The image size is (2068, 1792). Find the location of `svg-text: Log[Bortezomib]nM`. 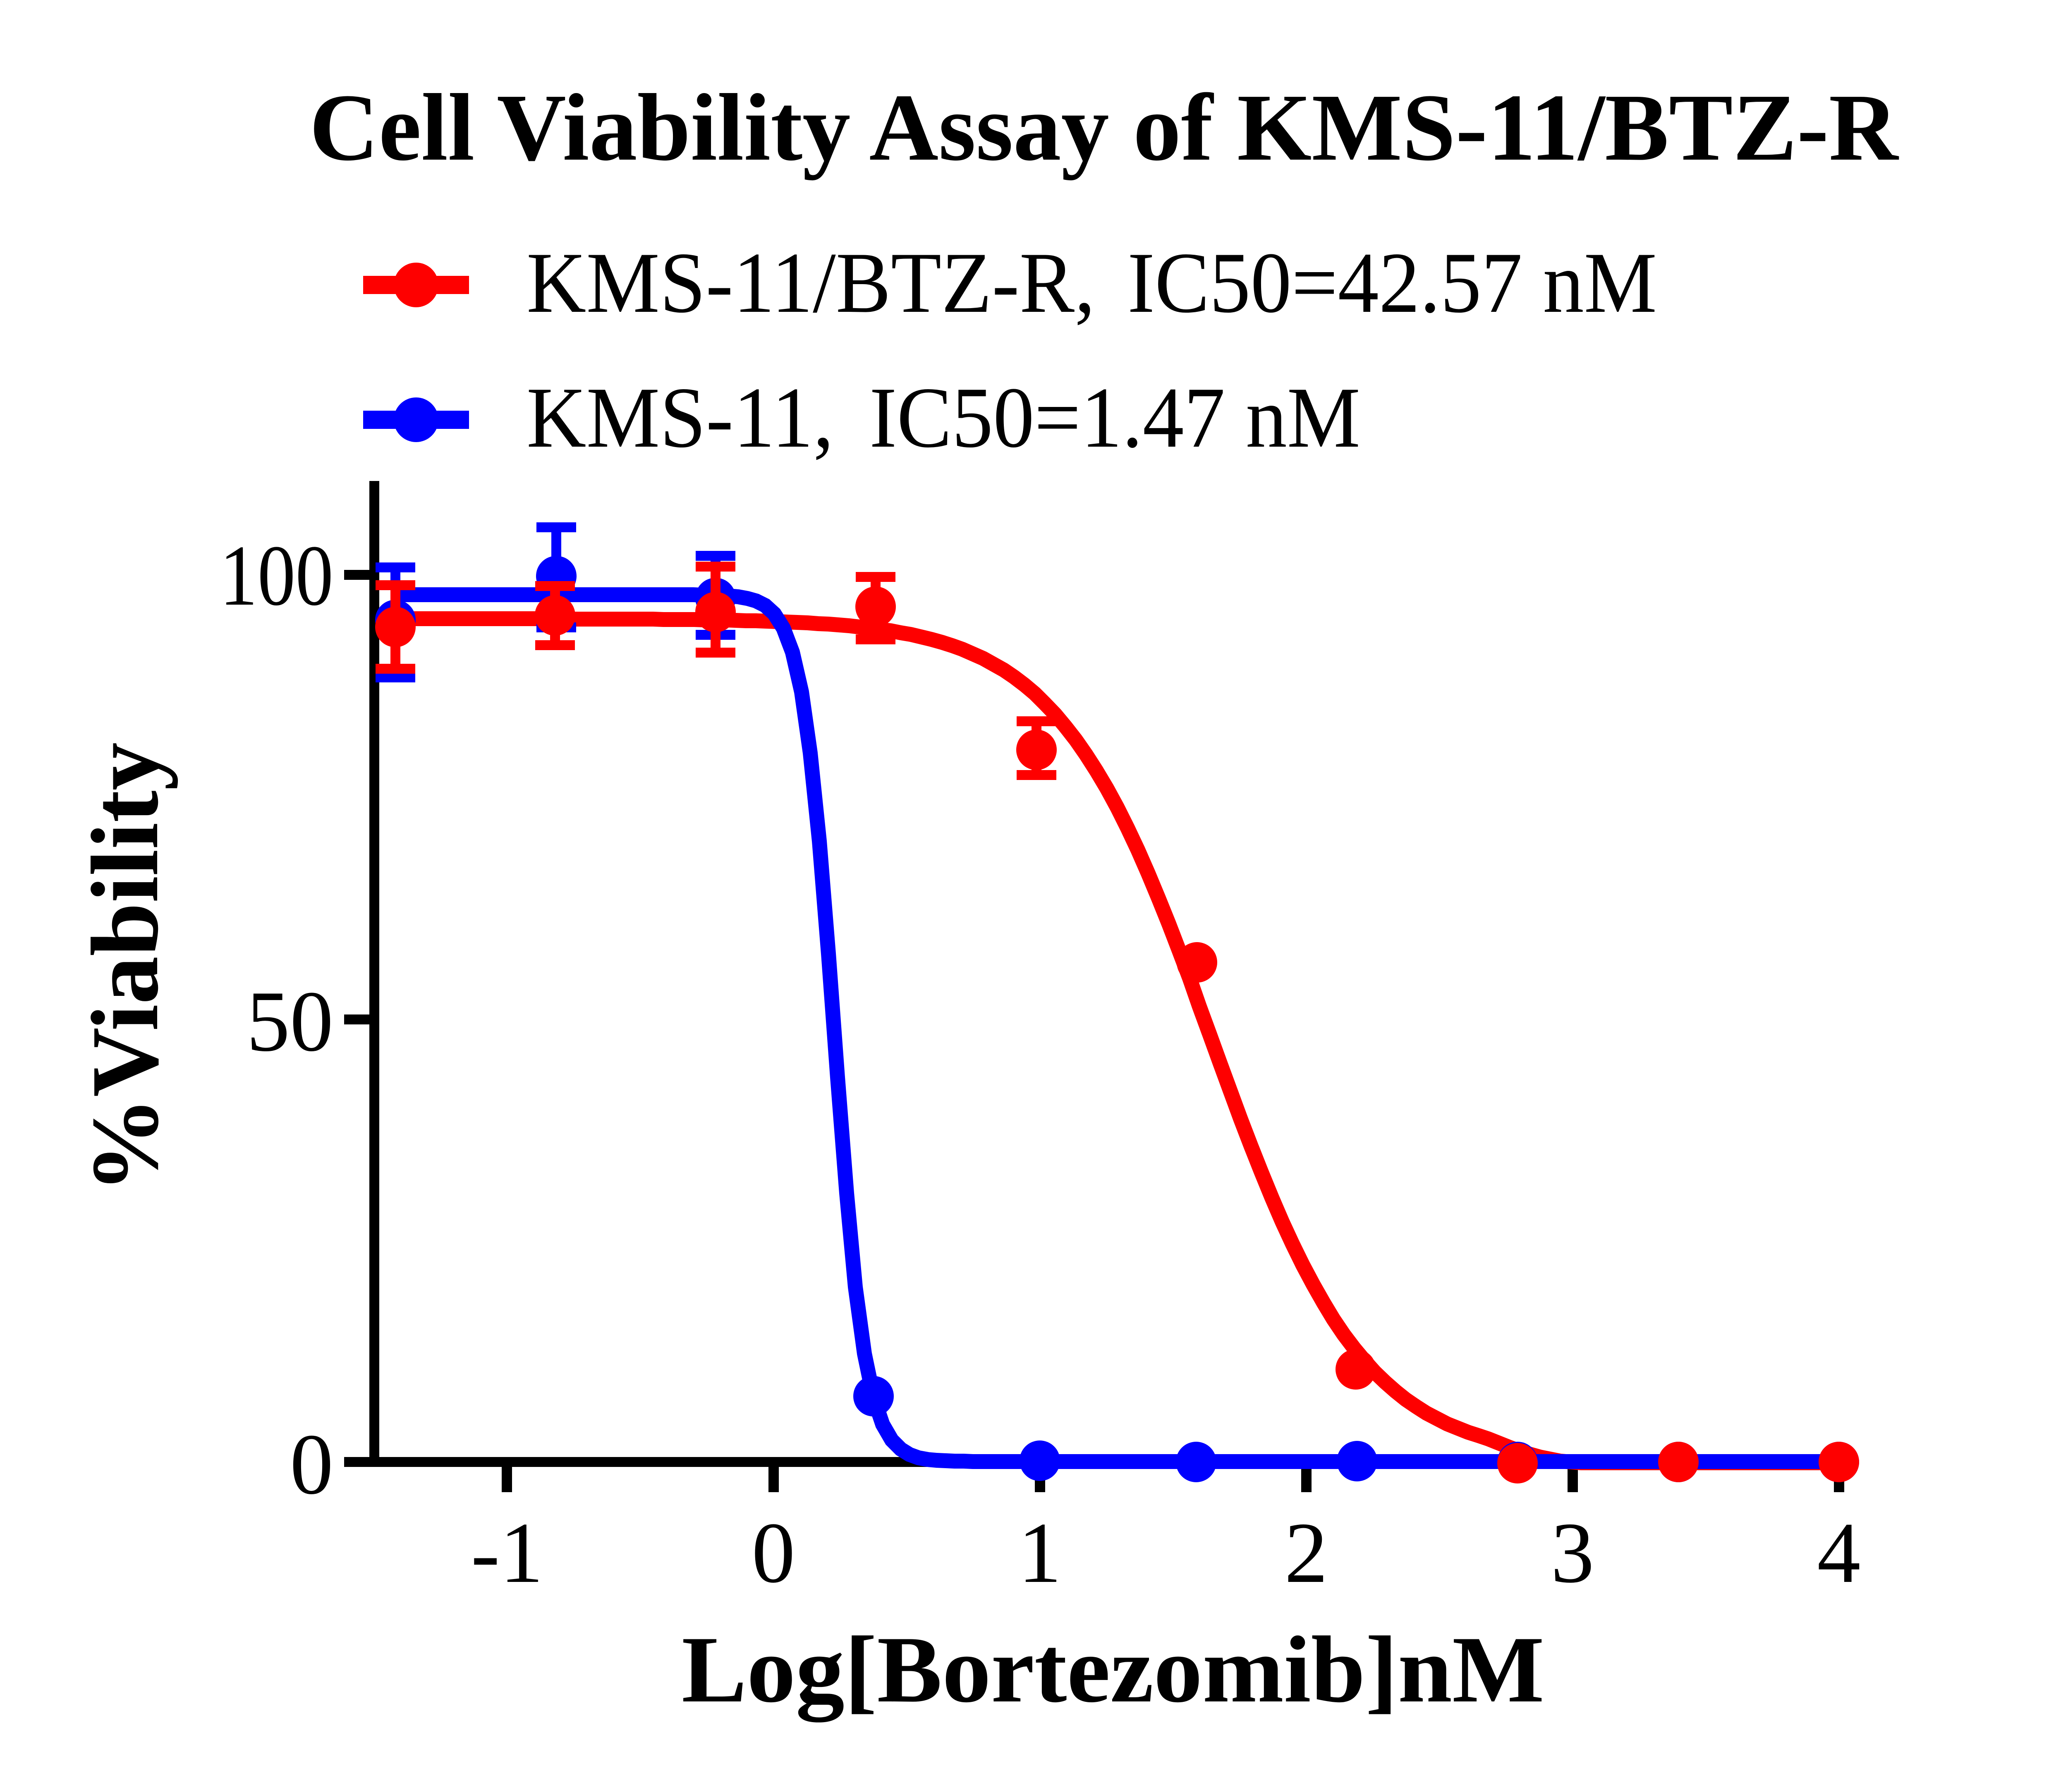

svg-text: Log[Bortezomib]nM is located at coordinates (1113, 1670).